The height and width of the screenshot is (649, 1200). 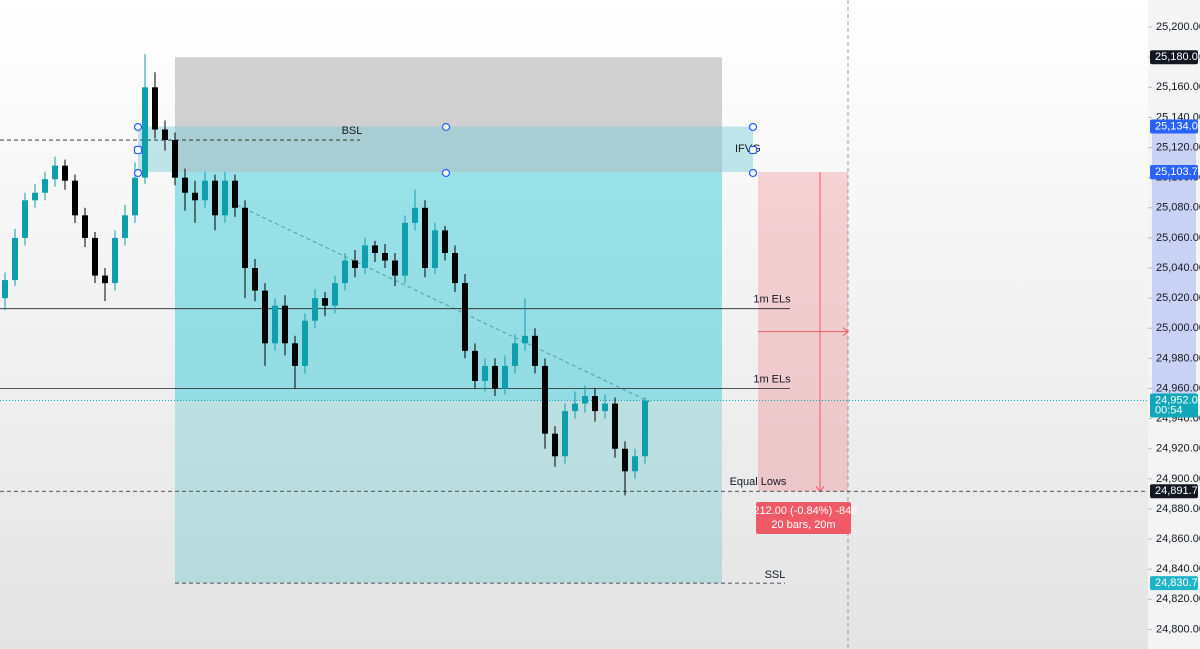 What do you see at coordinates (443, 303) in the screenshot?
I see `trend-line` at bounding box center [443, 303].